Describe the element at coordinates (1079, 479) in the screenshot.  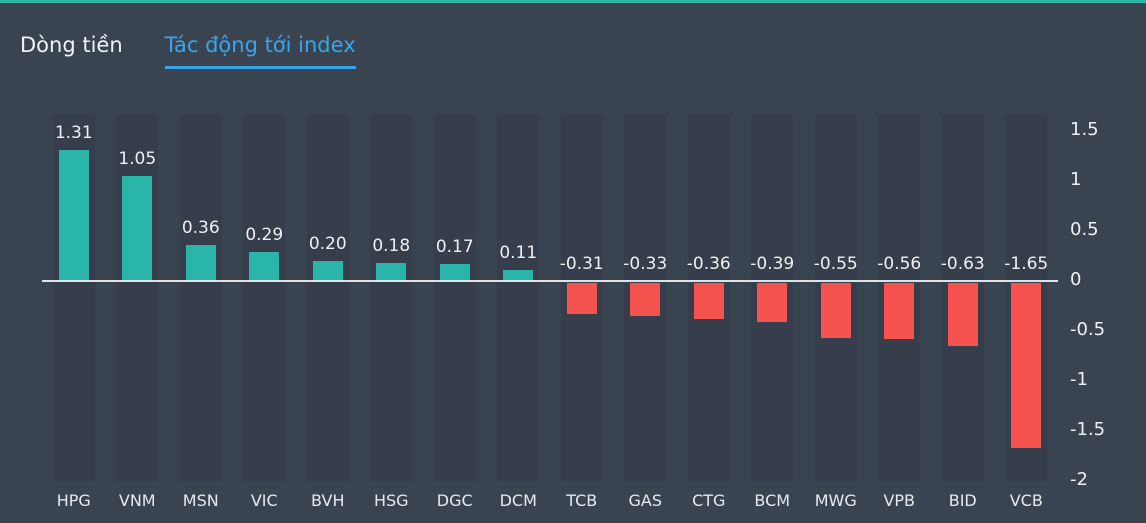
I see `y-axis-tick-label: -2` at that location.